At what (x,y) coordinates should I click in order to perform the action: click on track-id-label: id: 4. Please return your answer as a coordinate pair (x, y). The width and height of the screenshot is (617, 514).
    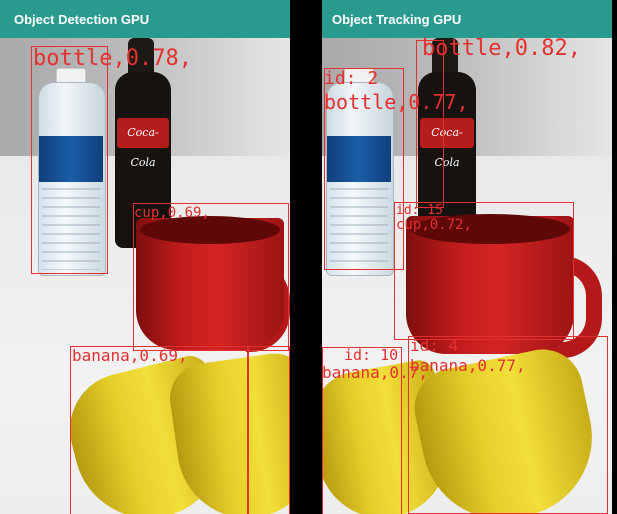
    Looking at the image, I should click on (434, 345).